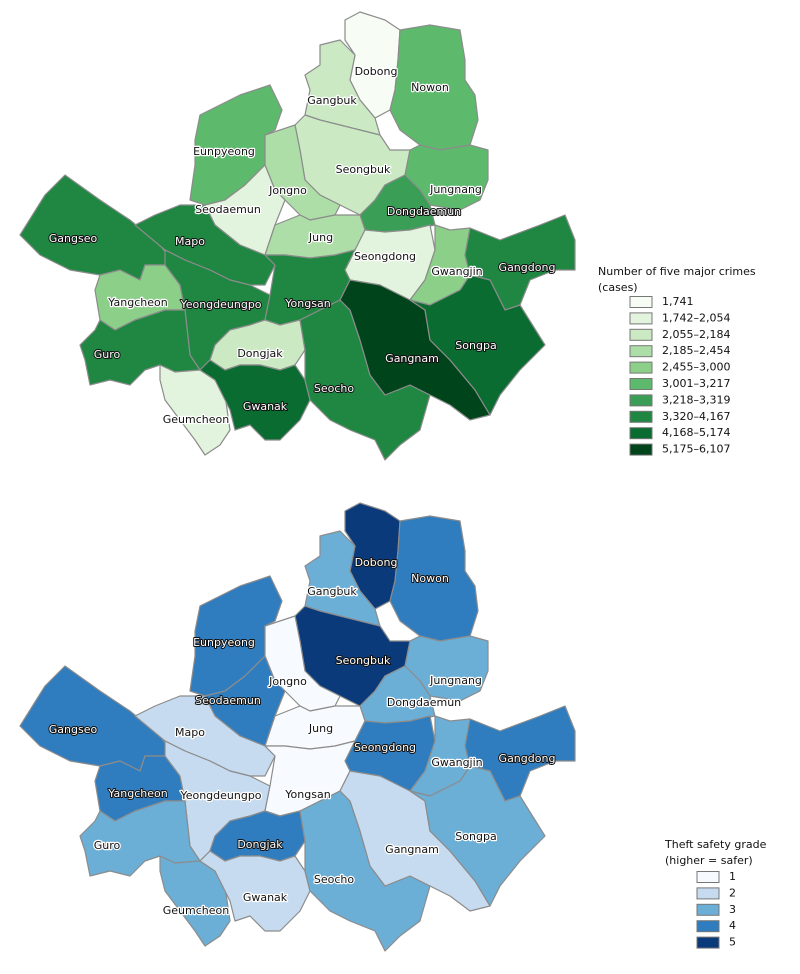 The image size is (800, 974). Describe the element at coordinates (696, 367) in the screenshot. I see `legend-label: 2,455–3,000` at that location.